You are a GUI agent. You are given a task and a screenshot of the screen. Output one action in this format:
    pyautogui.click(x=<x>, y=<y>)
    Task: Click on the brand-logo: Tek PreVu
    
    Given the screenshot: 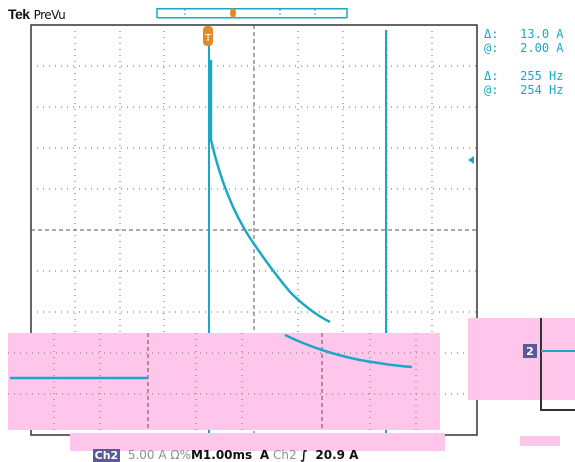 What is the action you would take?
    pyautogui.click(x=37, y=14)
    